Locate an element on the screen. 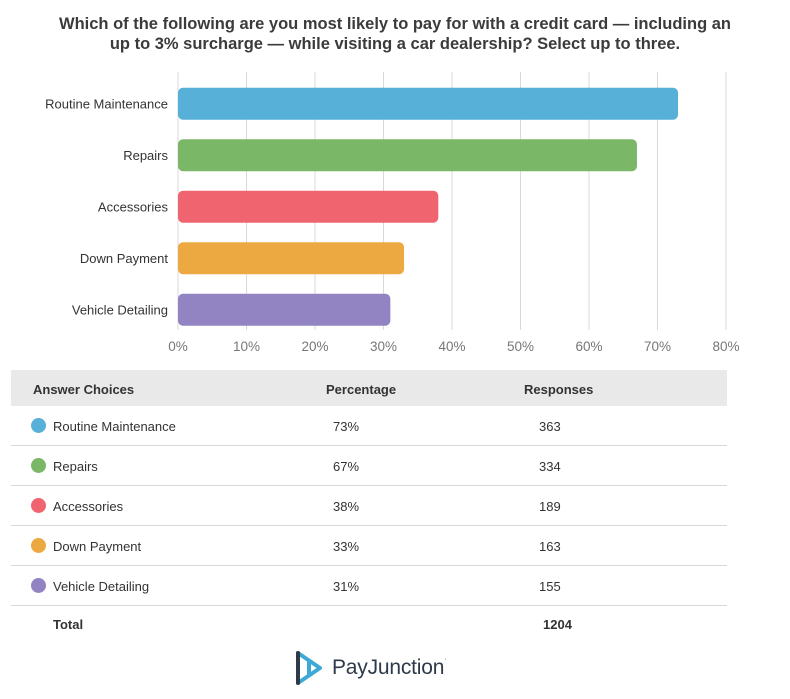 The image size is (790, 699). table-row: Vehicle Detailing 31% 155 is located at coordinates (369, 586).